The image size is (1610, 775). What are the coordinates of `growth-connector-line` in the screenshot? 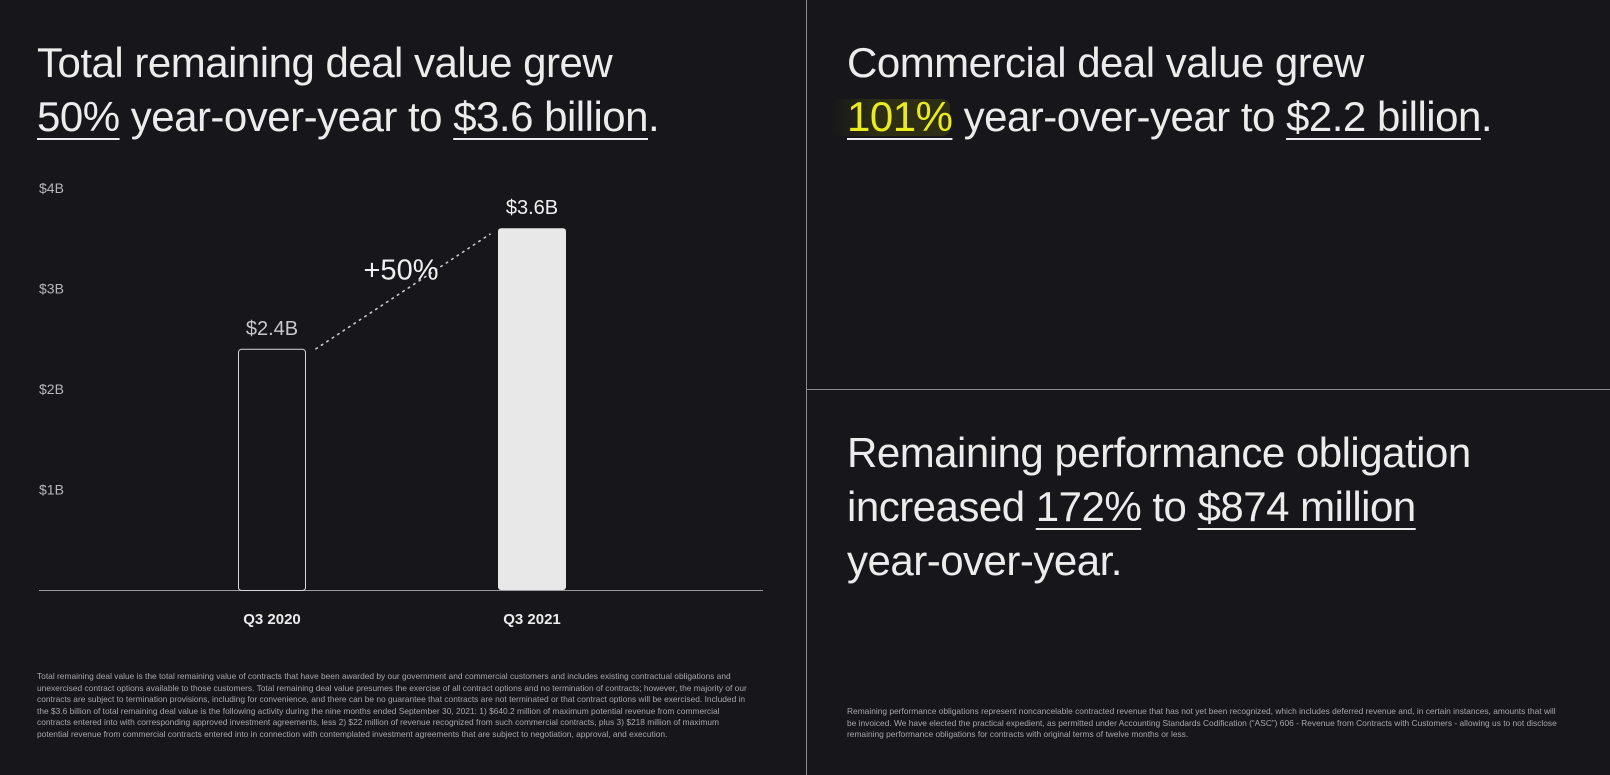 It's located at (403, 291).